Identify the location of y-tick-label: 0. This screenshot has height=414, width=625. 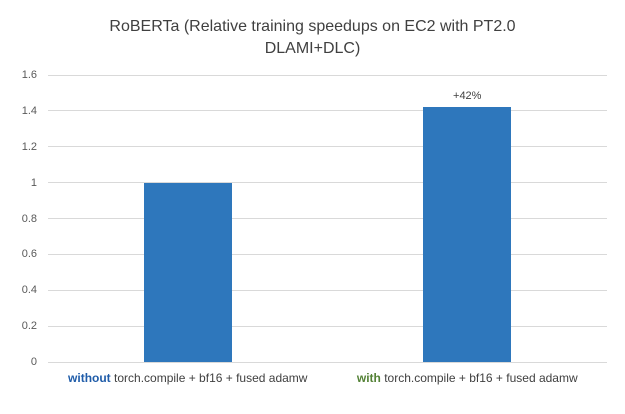
(33, 362).